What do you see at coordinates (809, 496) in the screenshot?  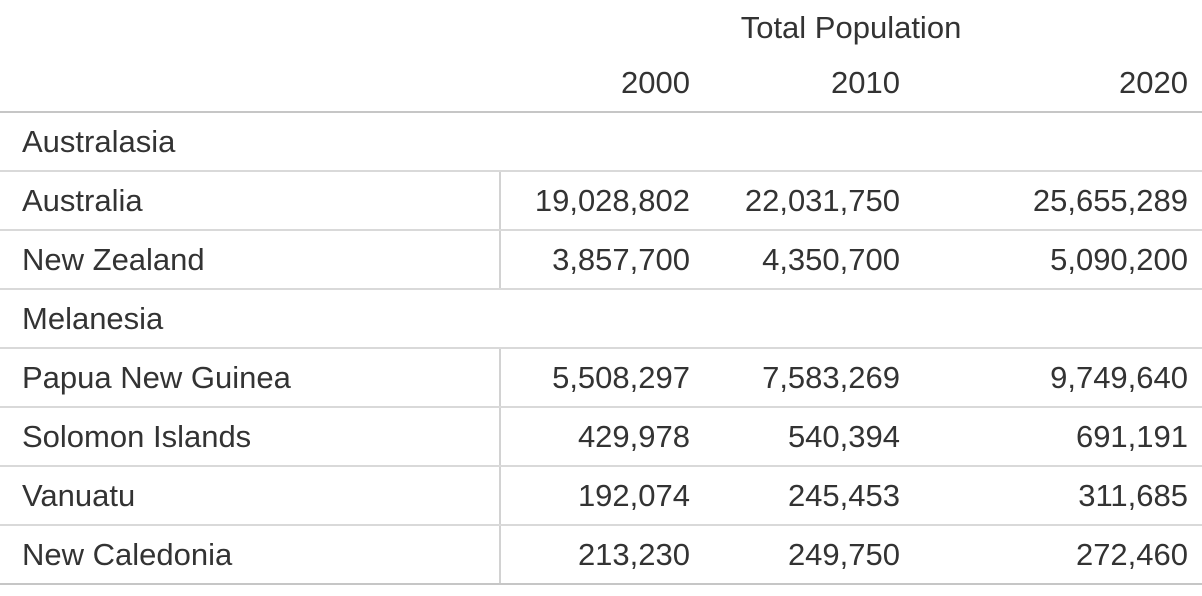 I see `value-cell-2010: 245,453` at bounding box center [809, 496].